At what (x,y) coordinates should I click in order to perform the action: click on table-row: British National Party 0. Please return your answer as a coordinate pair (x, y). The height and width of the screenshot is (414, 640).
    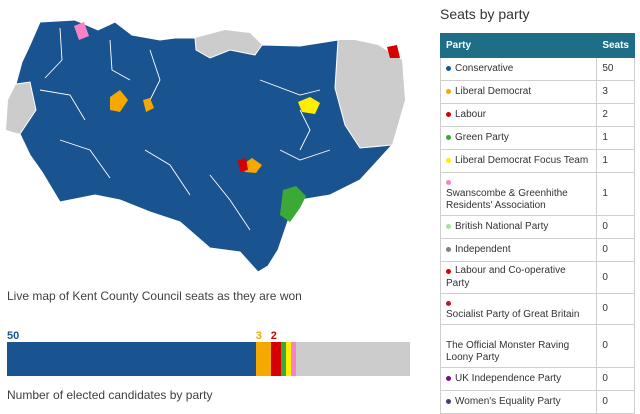
    Looking at the image, I should click on (537, 227).